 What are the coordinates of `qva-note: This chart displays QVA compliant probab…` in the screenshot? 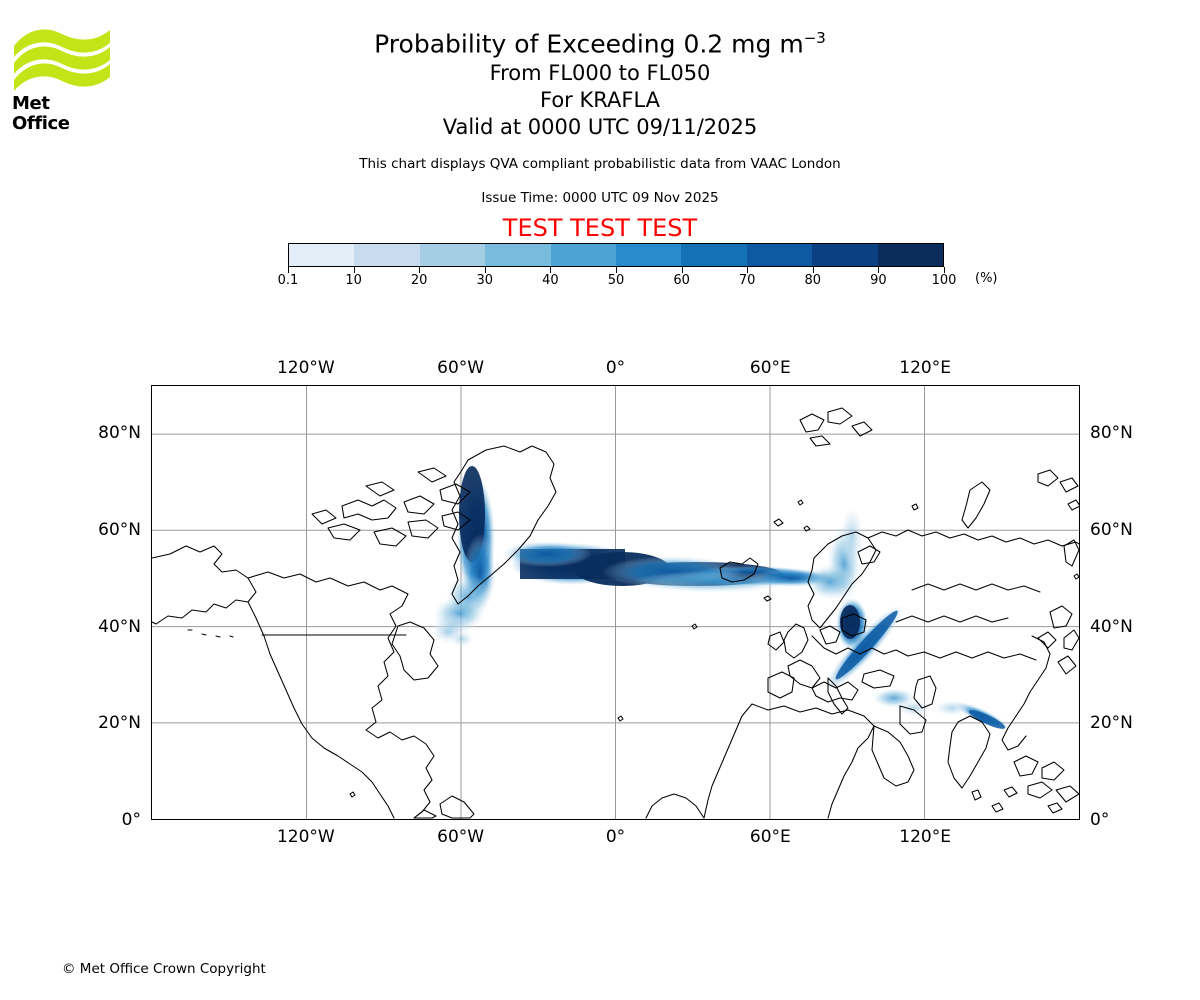 It's located at (600, 164).